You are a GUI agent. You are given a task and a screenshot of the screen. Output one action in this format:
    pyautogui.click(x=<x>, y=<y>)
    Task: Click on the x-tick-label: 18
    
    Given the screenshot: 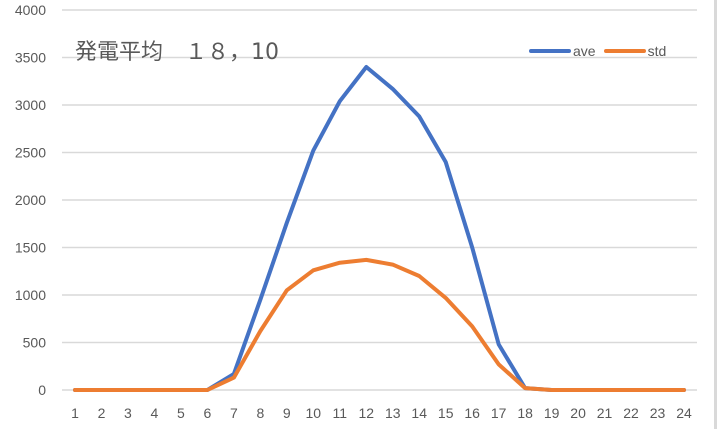 What is the action you would take?
    pyautogui.click(x=525, y=413)
    